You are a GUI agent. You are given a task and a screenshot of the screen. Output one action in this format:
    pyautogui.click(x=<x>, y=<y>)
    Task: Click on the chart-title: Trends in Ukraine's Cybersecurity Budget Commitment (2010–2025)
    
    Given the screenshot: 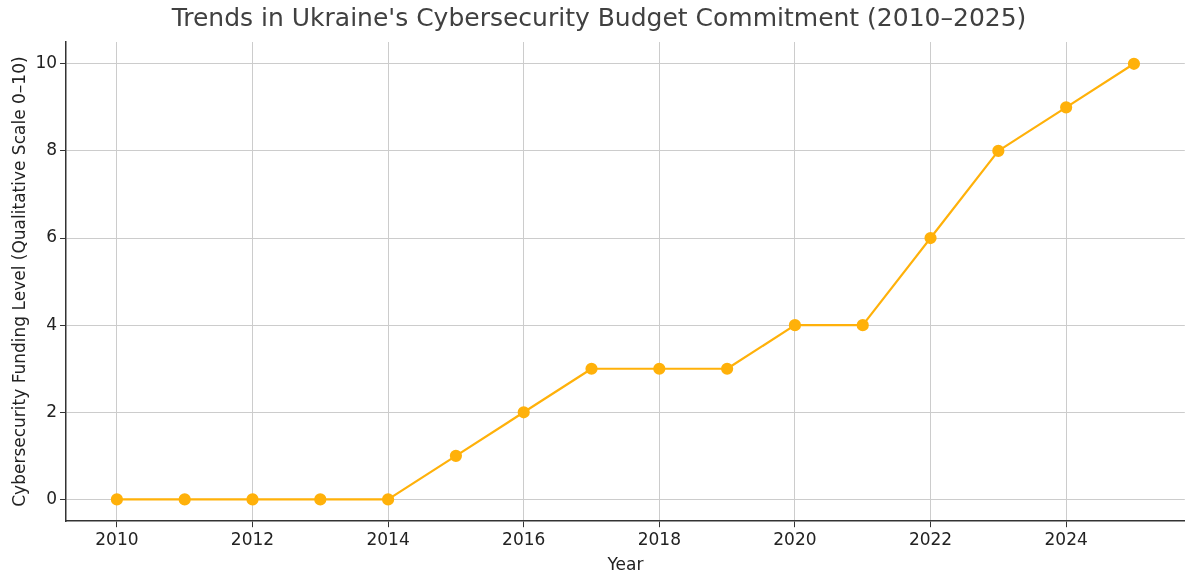 What is the action you would take?
    pyautogui.click(x=598, y=17)
    